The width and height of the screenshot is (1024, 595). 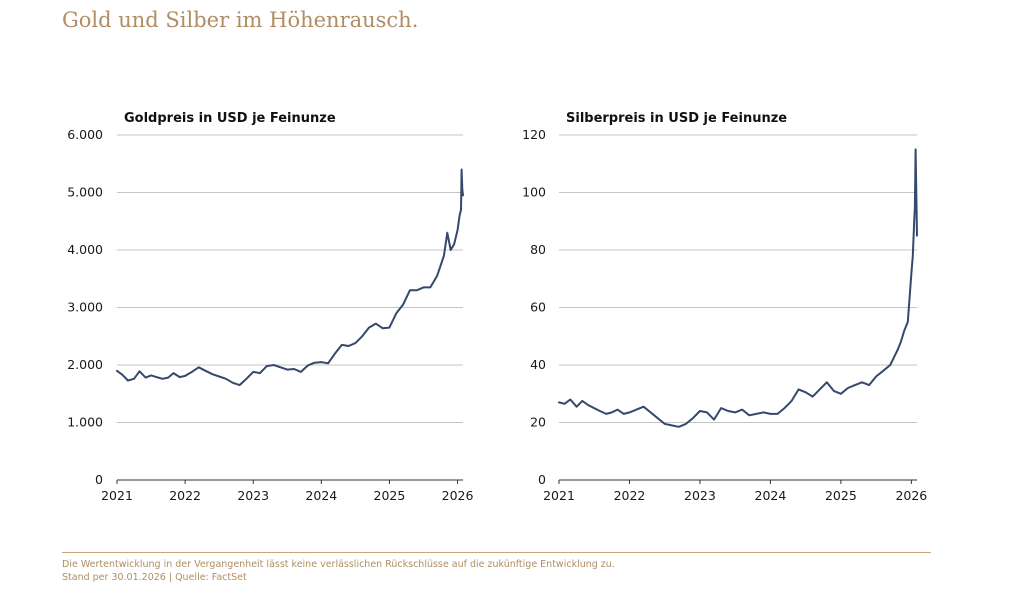 What do you see at coordinates (85, 192) in the screenshot?
I see `y-tick-label: 5.000` at bounding box center [85, 192].